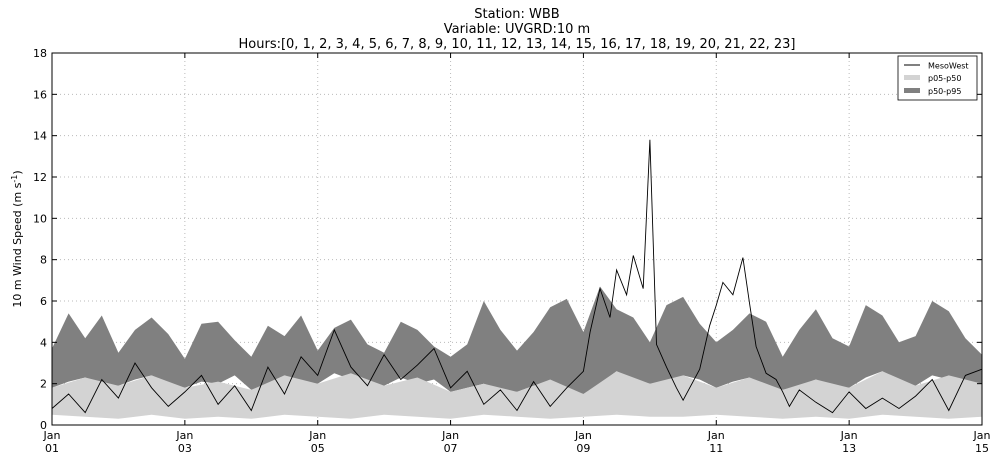 This screenshot has height=459, width=998. What do you see at coordinates (516, 14) in the screenshot?
I see `title-line-1: Station: WBB` at bounding box center [516, 14].